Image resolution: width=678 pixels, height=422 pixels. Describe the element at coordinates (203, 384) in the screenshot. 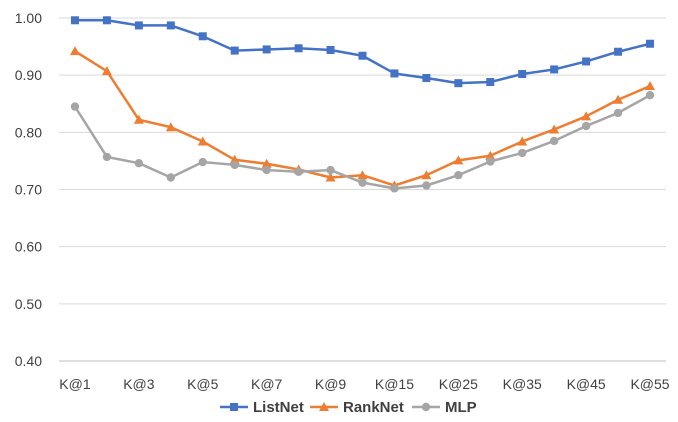

I see `x-tick-label: K@5` at that location.